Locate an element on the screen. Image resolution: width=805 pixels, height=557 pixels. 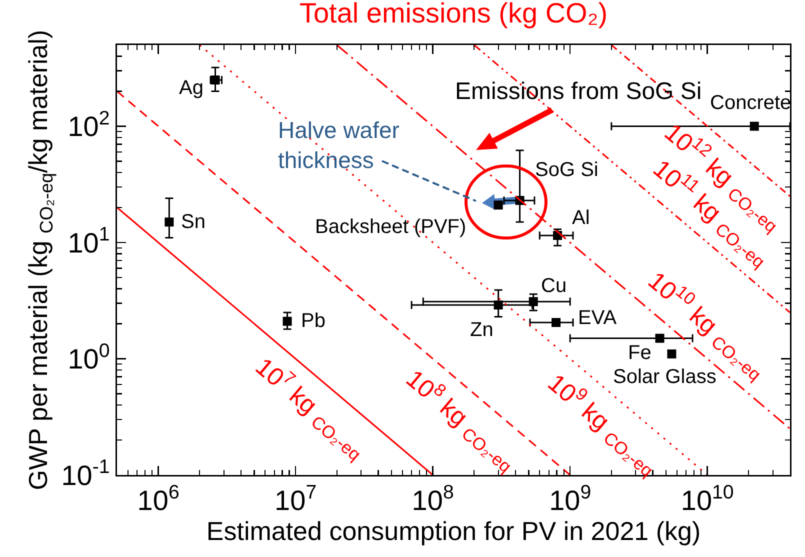
annotation: Cu is located at coordinates (554, 286).